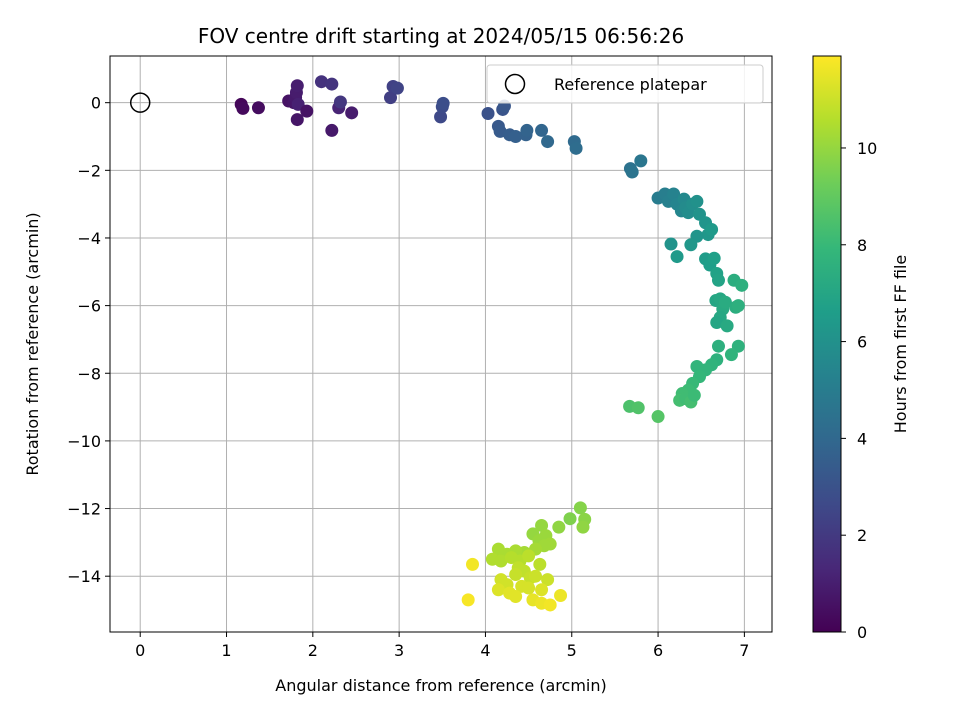  I want to click on legend: Reference platepar, so click(625, 84).